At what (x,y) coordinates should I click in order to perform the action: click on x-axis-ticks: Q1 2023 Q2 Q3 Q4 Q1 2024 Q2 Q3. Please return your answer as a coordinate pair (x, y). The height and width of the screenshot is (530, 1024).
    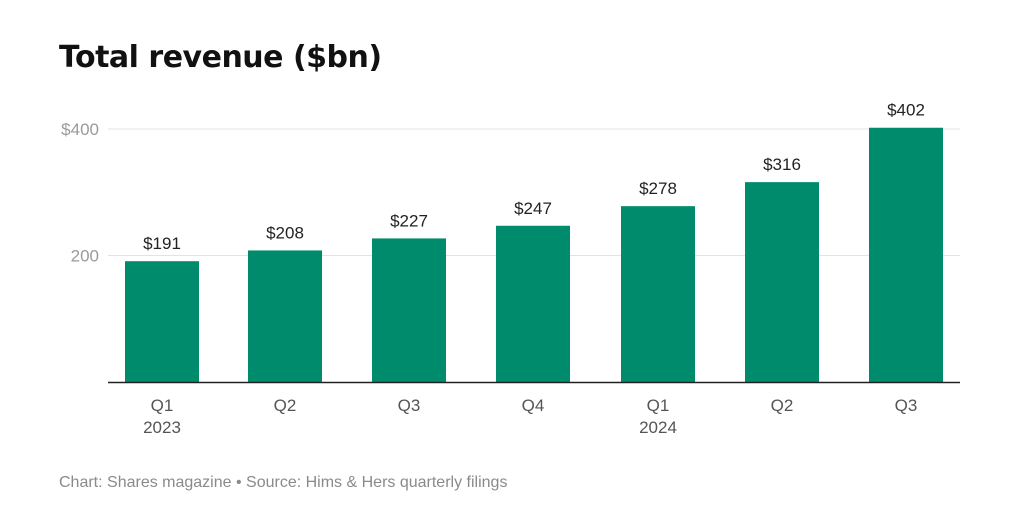
    Looking at the image, I should click on (530, 416).